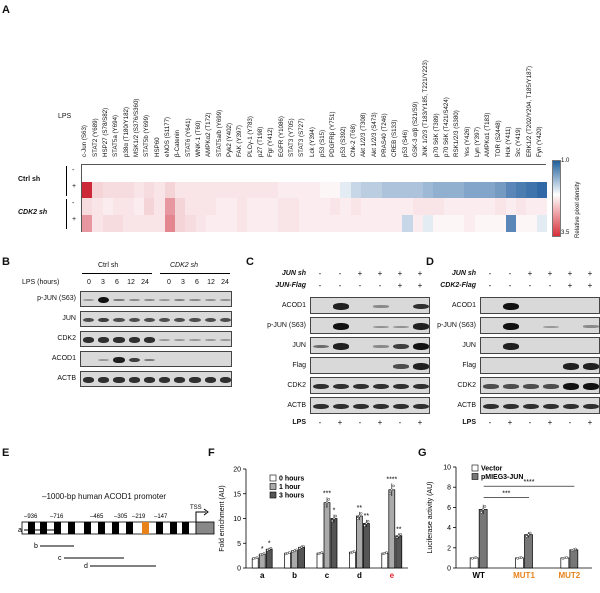 This screenshot has width=600, height=593. I want to click on y-tick-label: 10, so click(447, 468).